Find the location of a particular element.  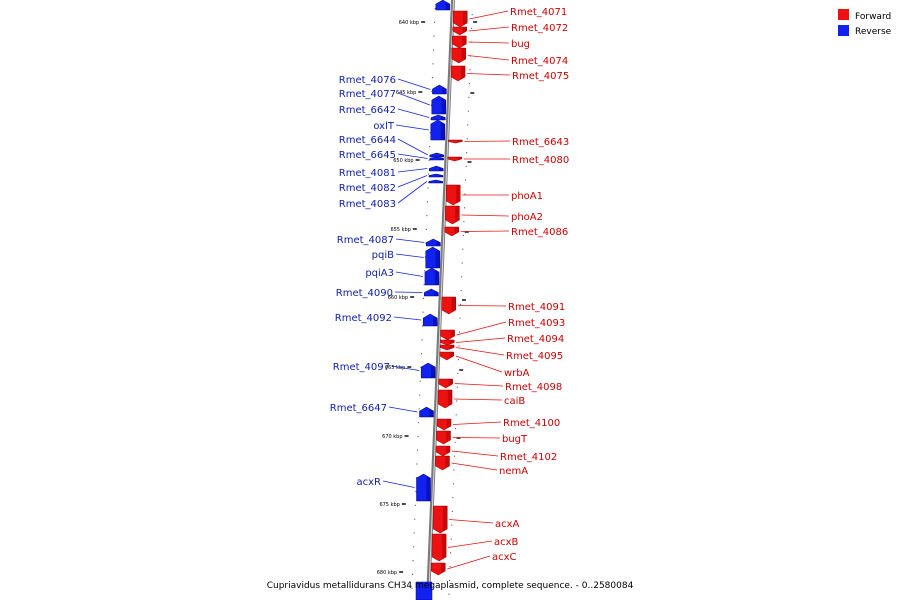

forward-gene-label: Rmet_4093 is located at coordinates (536, 323).